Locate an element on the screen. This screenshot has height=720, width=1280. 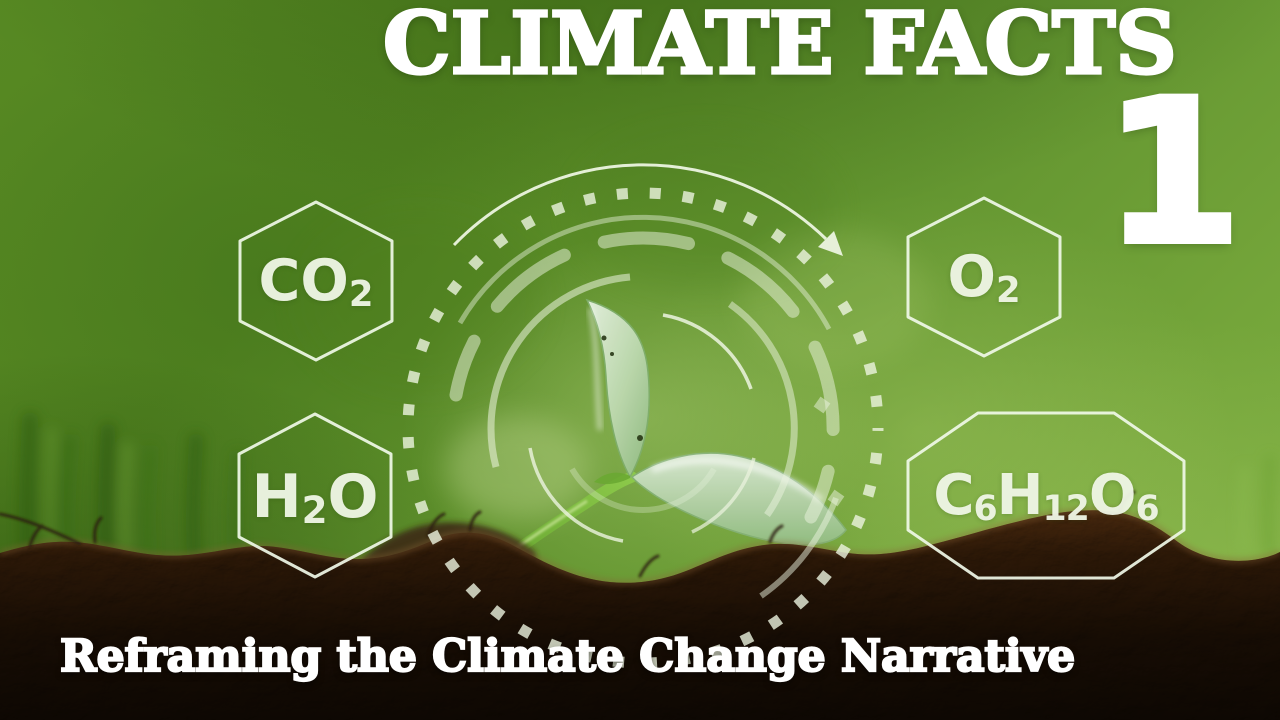
h2o-subscript: 2 is located at coordinates (314, 510).